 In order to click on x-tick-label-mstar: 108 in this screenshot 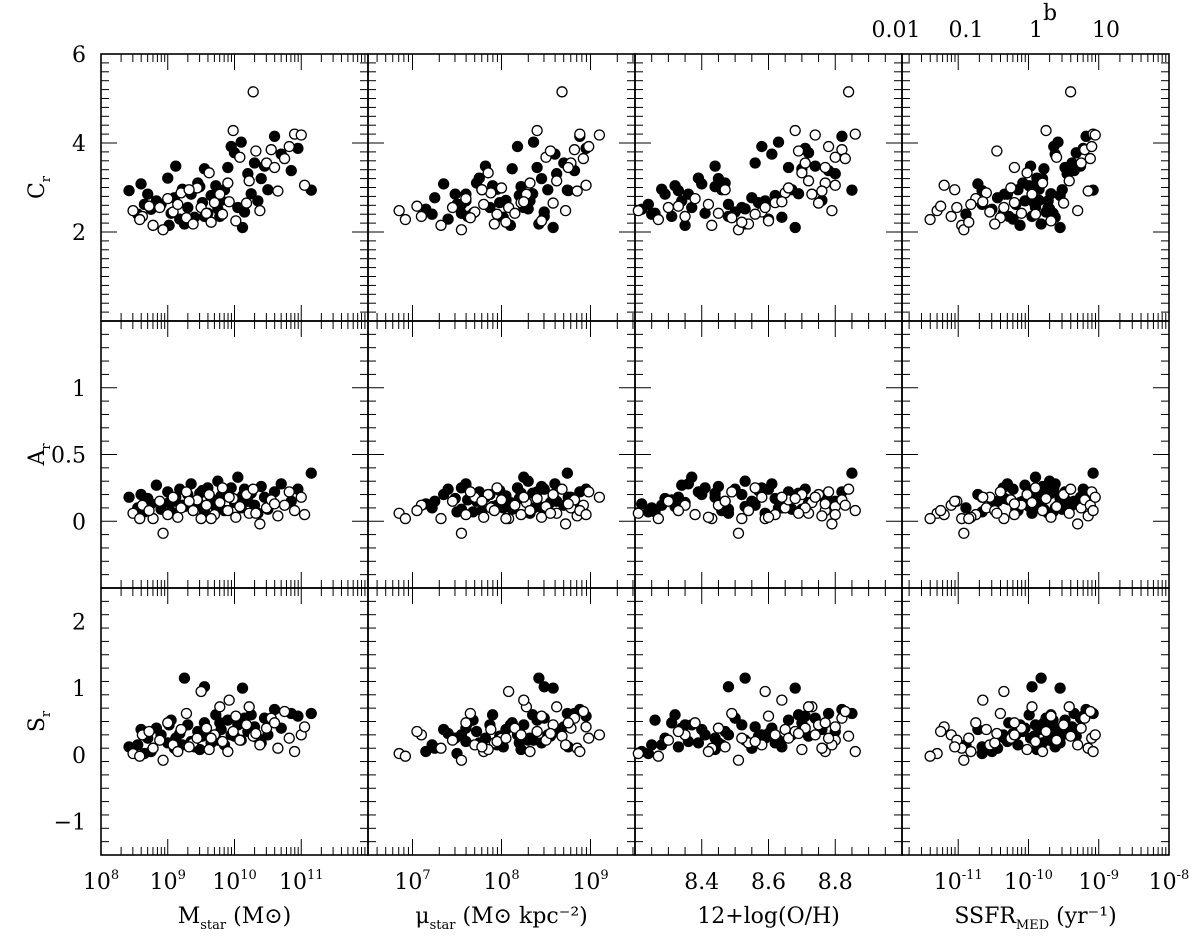, I will do `click(101, 881)`.